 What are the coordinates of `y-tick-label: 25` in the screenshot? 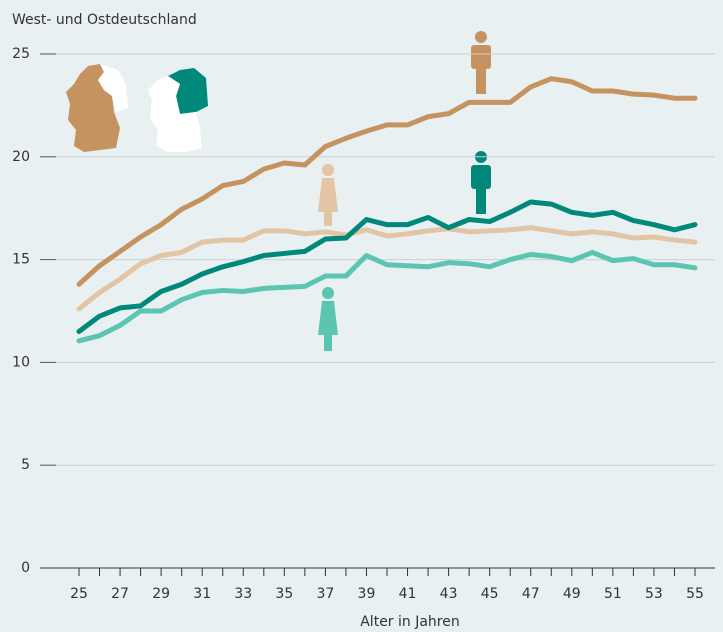 It's located at (21, 54).